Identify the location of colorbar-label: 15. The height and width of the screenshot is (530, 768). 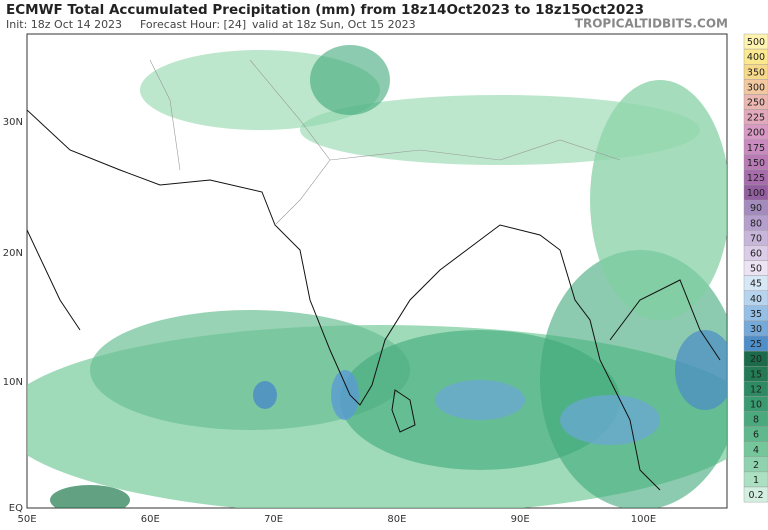
(756, 374).